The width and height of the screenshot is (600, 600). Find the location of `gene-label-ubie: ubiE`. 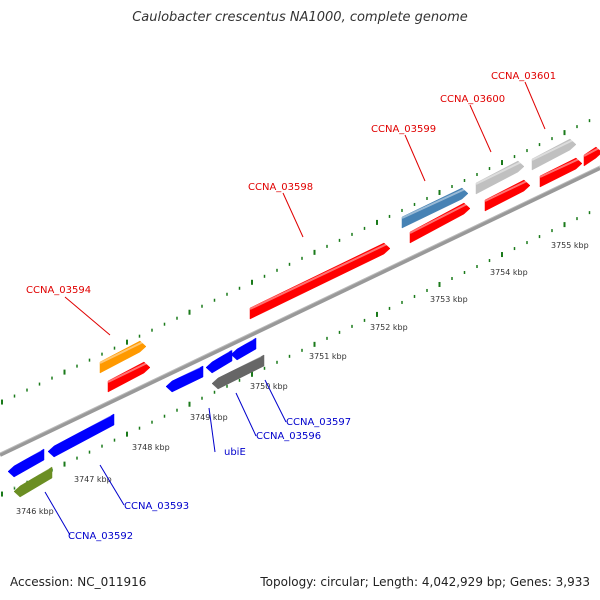

gene-label-ubie: ubiE is located at coordinates (235, 452).